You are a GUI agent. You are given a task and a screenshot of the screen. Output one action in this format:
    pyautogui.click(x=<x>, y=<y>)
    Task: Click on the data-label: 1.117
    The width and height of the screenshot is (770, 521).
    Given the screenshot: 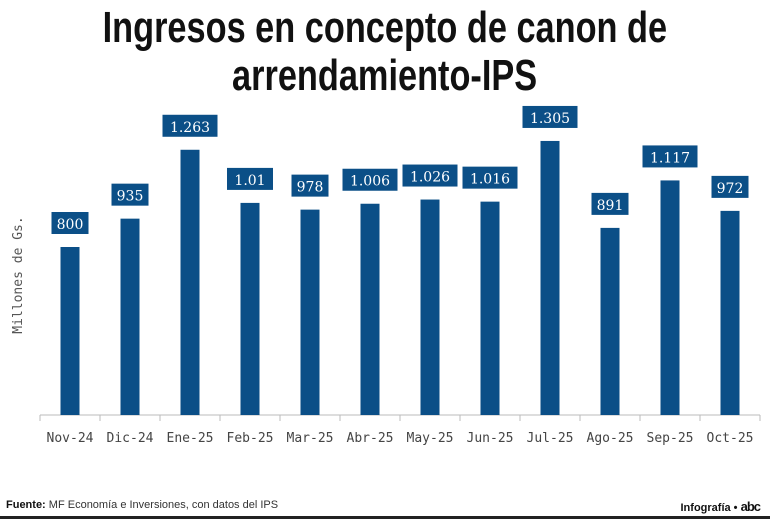 What is the action you would take?
    pyautogui.click(x=670, y=158)
    